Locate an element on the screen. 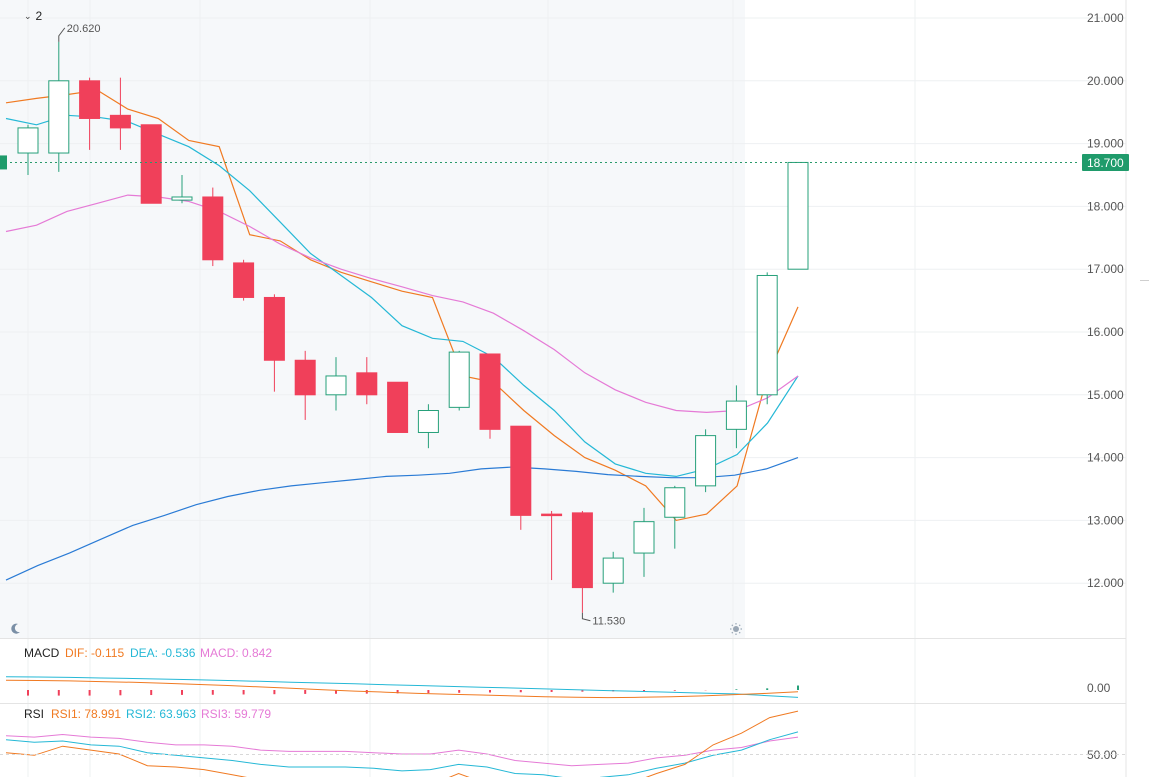 The height and width of the screenshot is (777, 1149). chevron-down-icon: ⌄ is located at coordinates (28, 15).